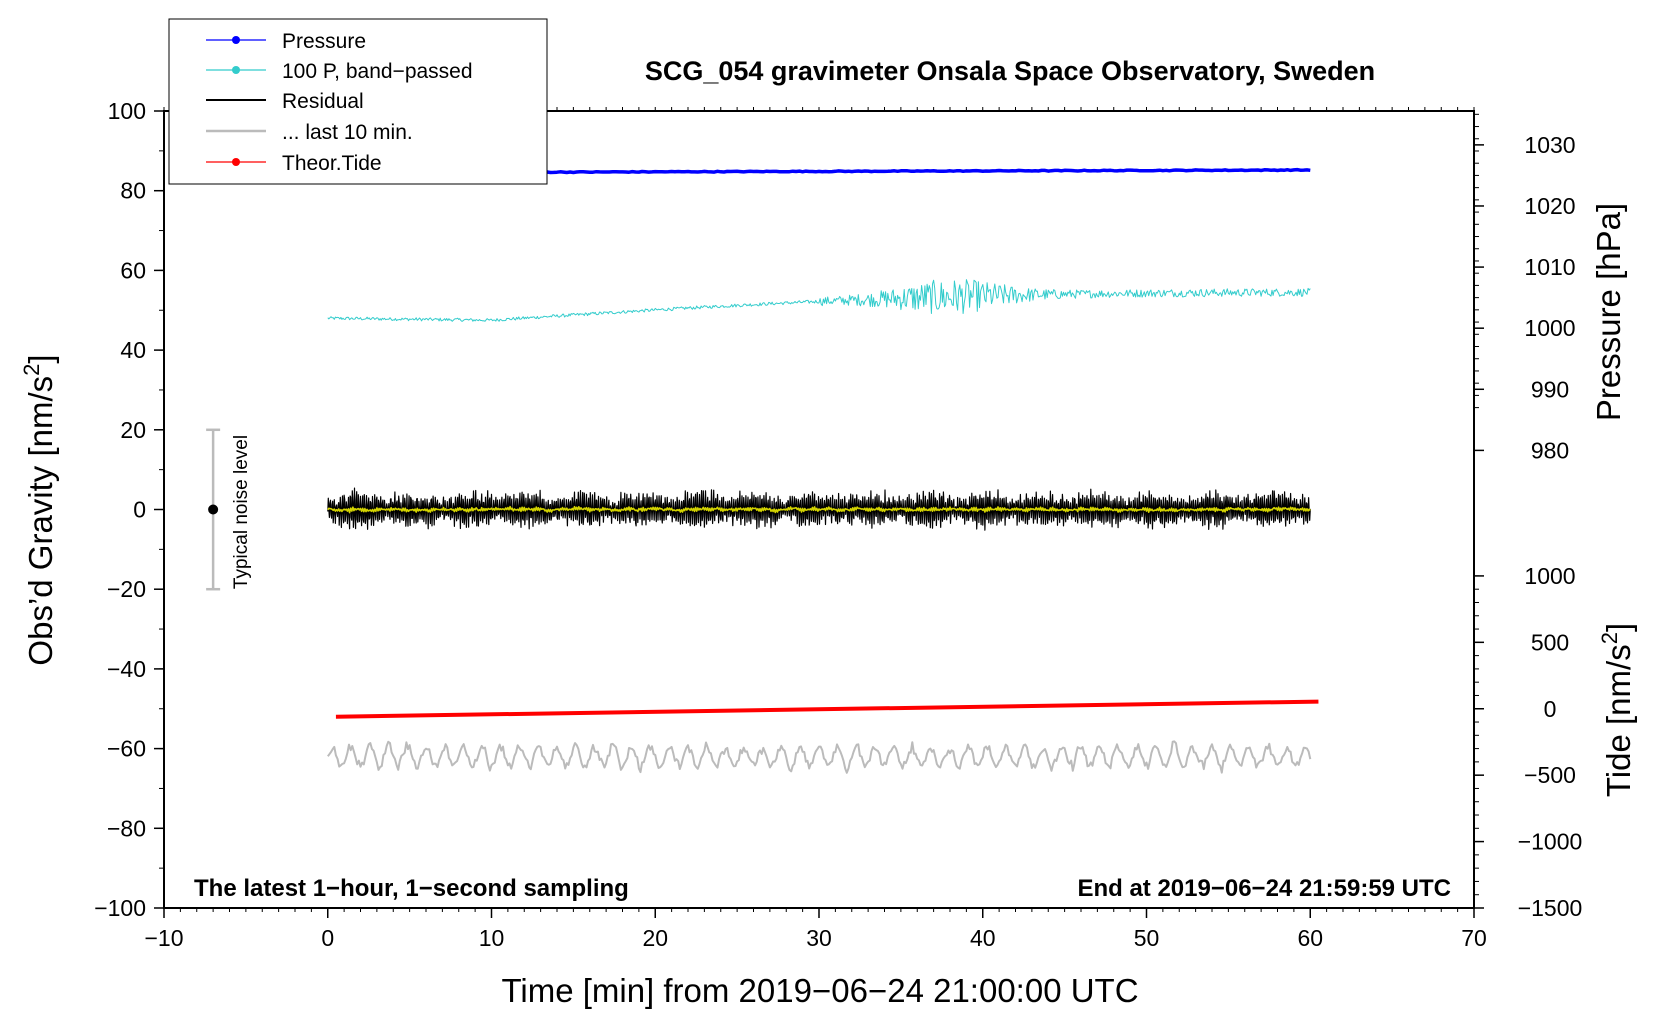 The image size is (1660, 1020). Describe the element at coordinates (126, 669) in the screenshot. I see `y-tick-label: −40` at that location.